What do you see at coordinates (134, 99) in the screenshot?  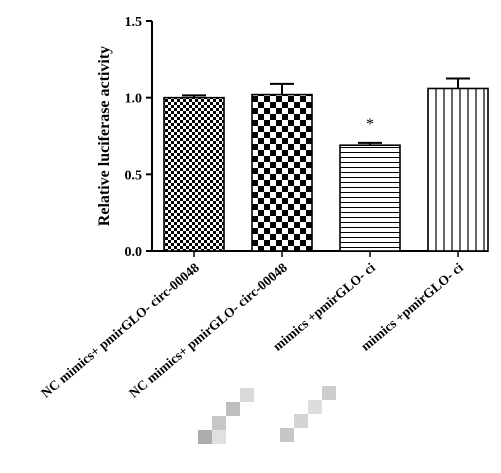 I see `y-tick-label: 1.0` at bounding box center [134, 99].